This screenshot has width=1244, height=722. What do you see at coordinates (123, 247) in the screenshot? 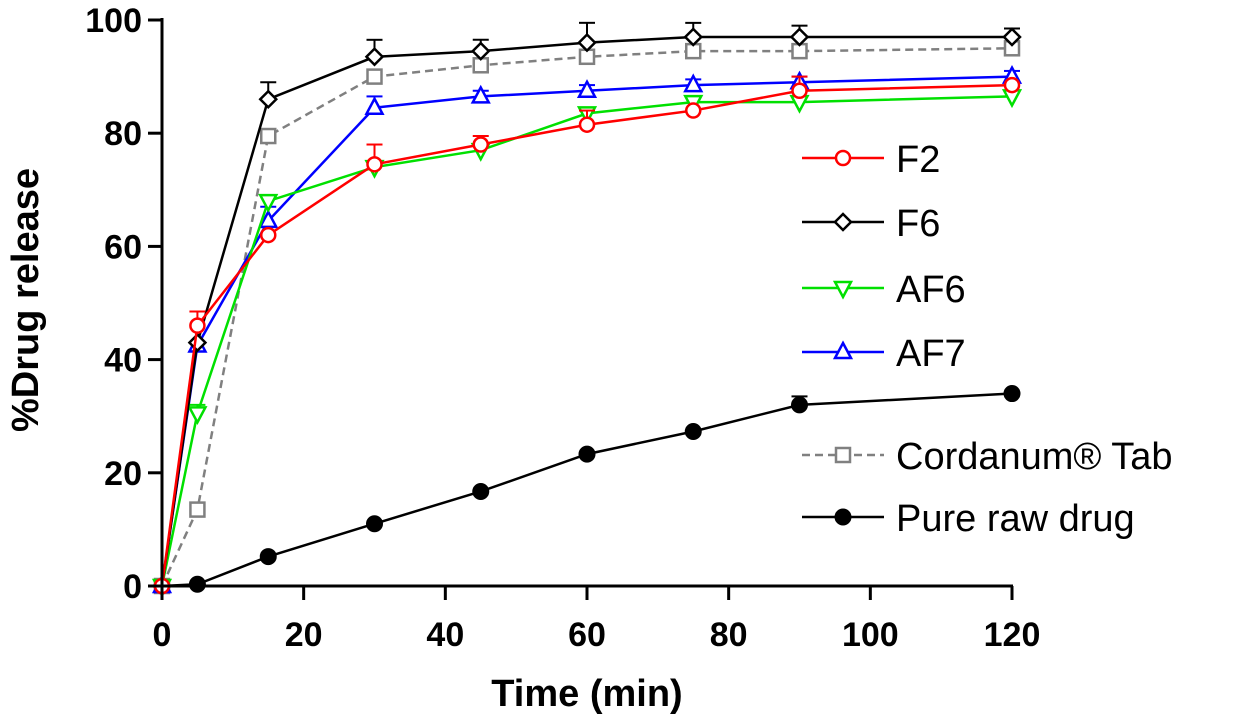
I see `y-tick-label: 60` at bounding box center [123, 247].